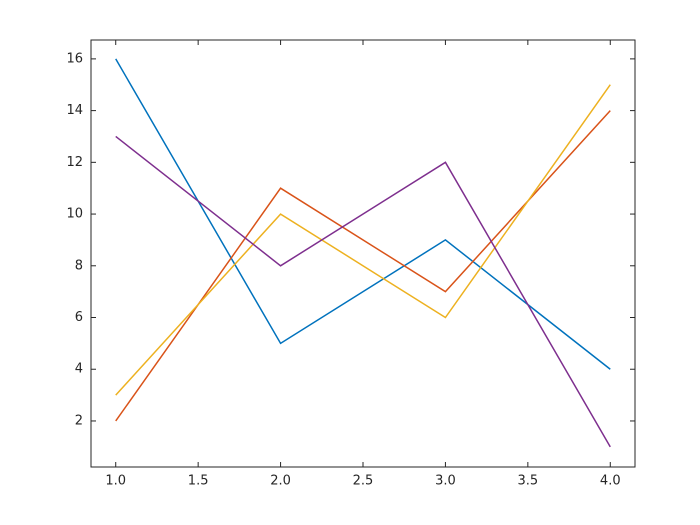 The width and height of the screenshot is (700, 525). Describe the element at coordinates (74, 58) in the screenshot. I see `y-tick-label: 16` at that location.